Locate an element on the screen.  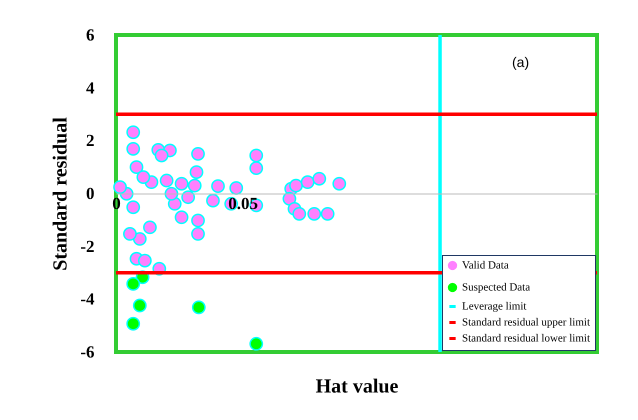
ref-line-label: Leverage limit is located at coordinates (494, 306).